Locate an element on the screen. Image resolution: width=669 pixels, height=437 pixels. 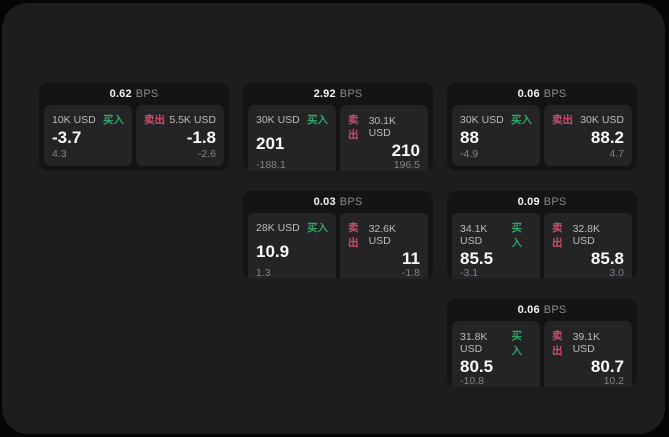
buy-panel: 34.1K USD 买入 85.5 -3.1 is located at coordinates (496, 246).